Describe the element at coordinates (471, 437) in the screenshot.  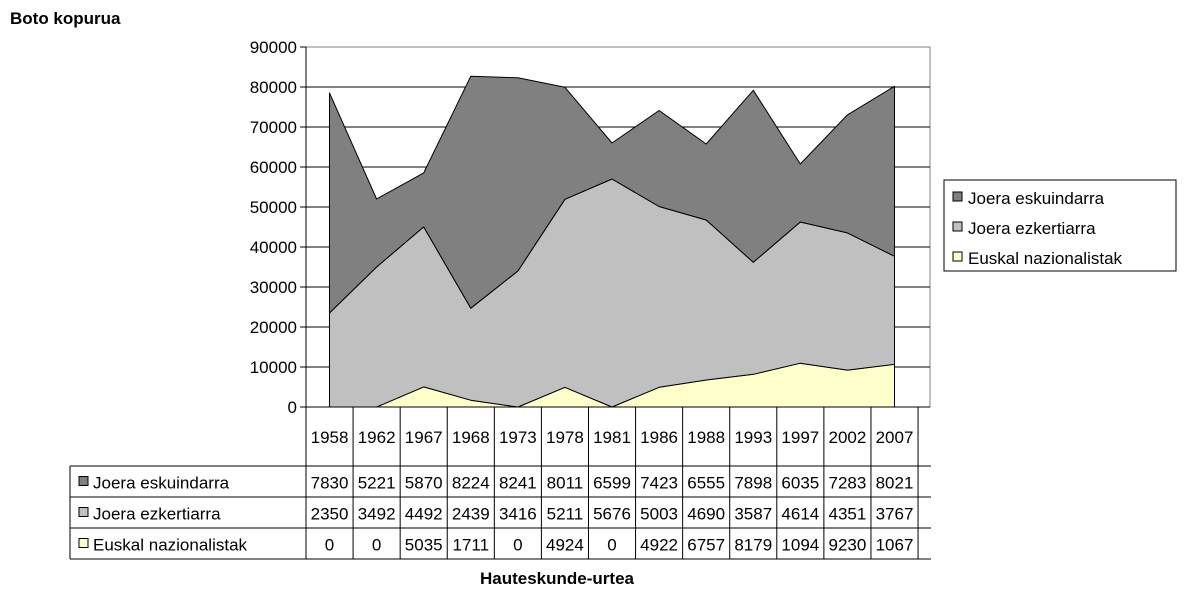
I see `table-header-year: 1968` at that location.